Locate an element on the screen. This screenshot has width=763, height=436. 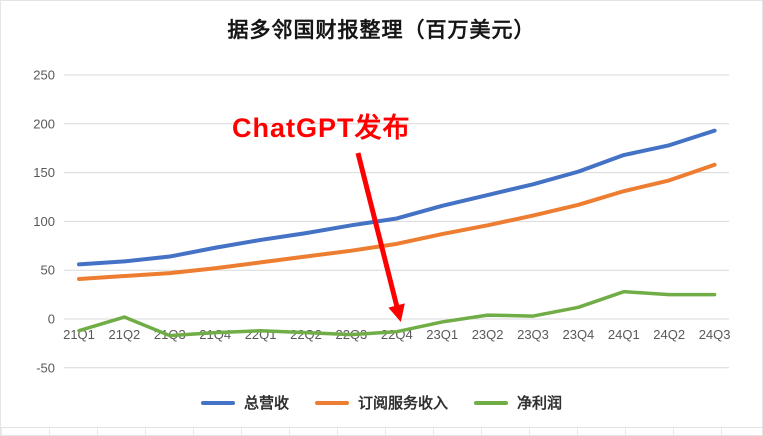
svg-text: 100 is located at coordinates (44, 221).